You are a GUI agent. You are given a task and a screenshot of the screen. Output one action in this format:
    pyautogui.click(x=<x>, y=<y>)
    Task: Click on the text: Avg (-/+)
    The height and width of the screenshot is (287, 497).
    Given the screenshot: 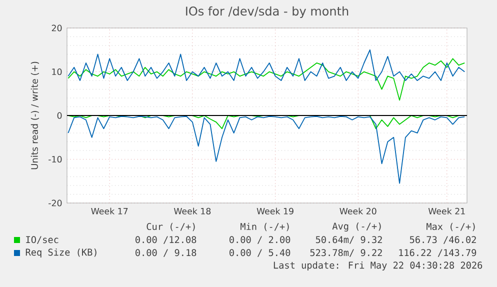 What is the action you would take?
    pyautogui.click(x=356, y=227)
    